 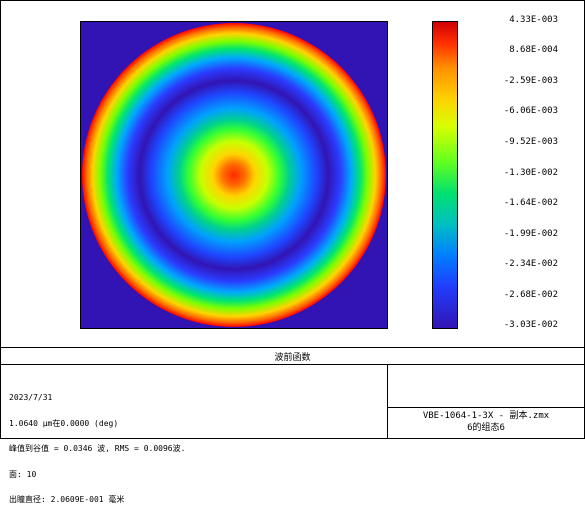 I want to click on scale-tick-label: -6.06E-003, so click(x=530, y=111).